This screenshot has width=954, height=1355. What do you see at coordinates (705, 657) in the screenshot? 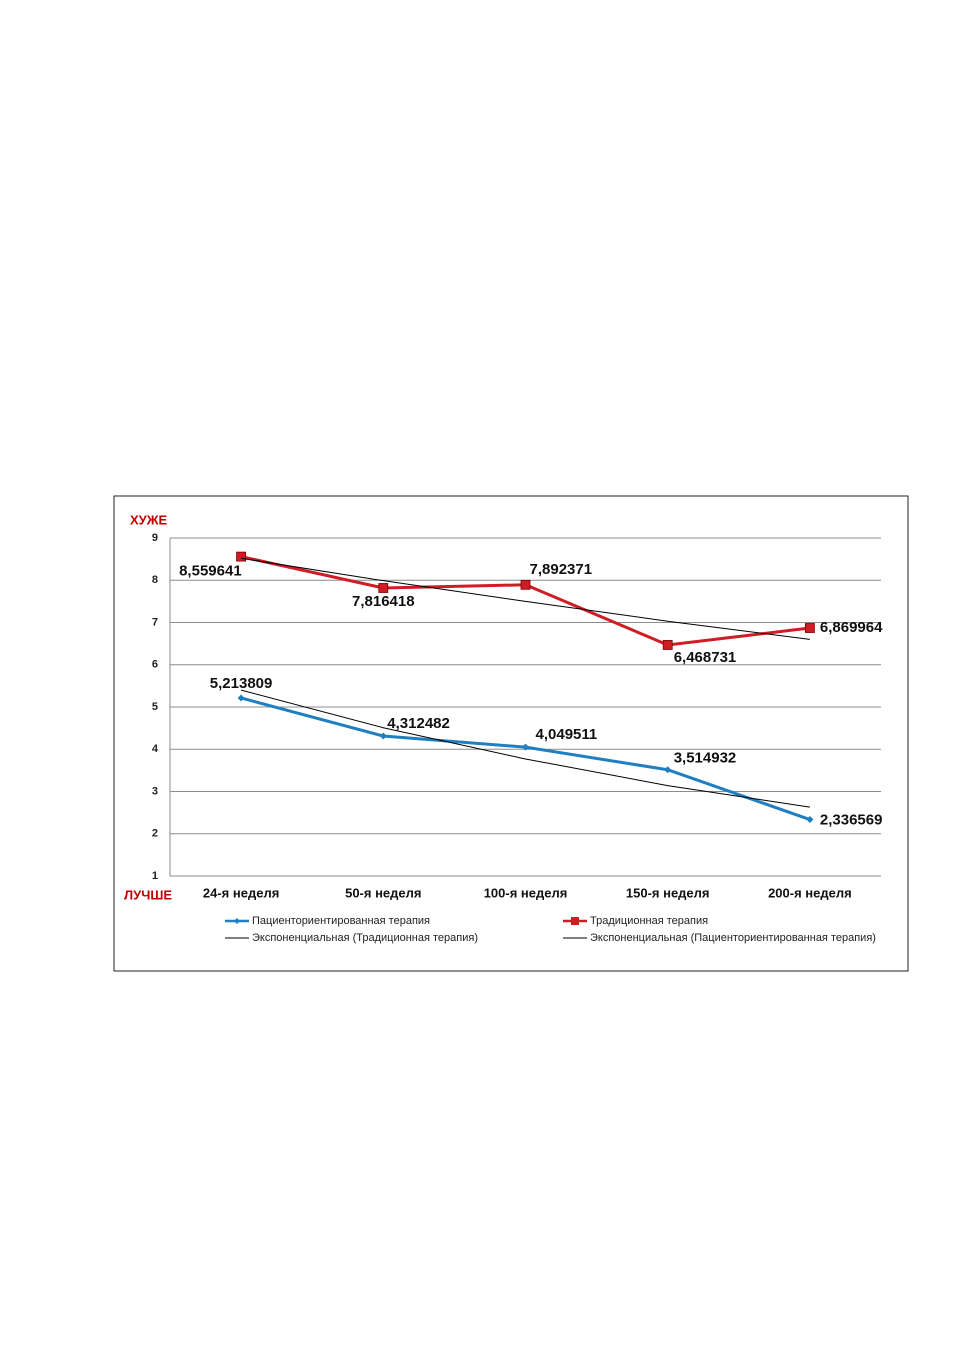
I see `data-label: 6,468731` at bounding box center [705, 657].